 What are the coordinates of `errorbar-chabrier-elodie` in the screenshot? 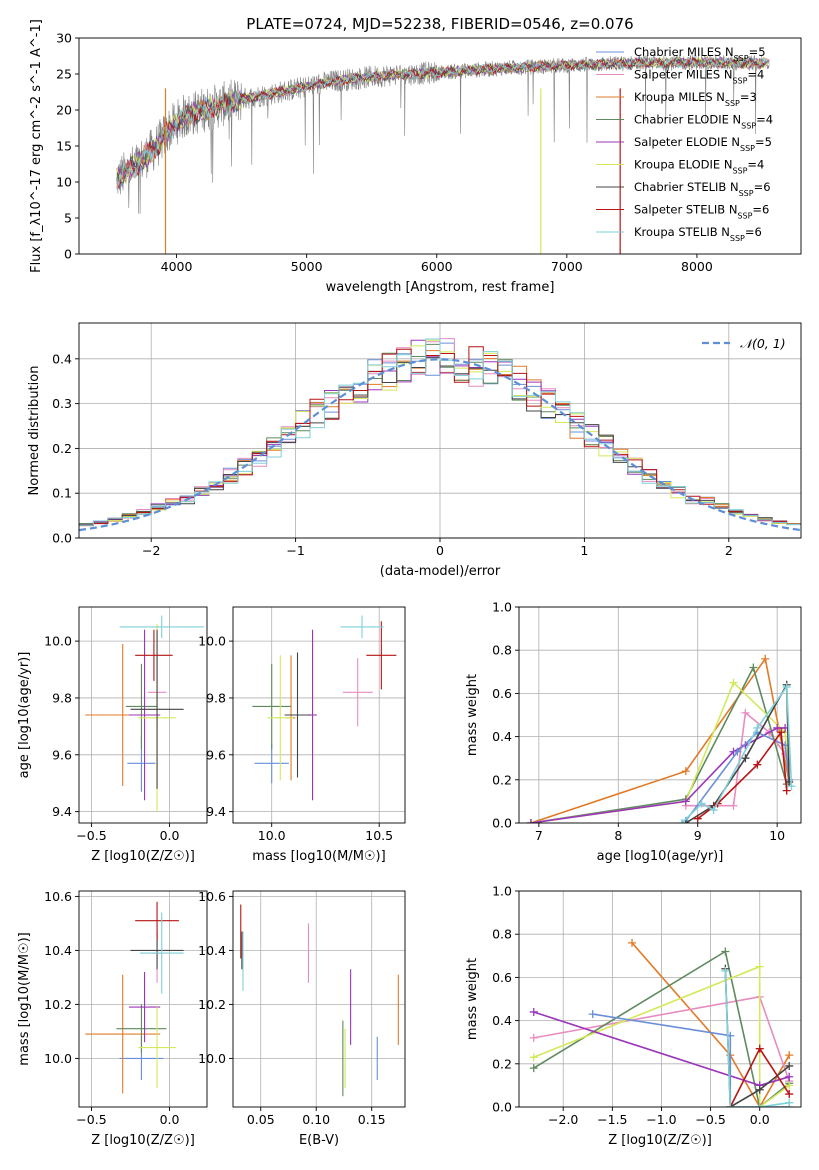 It's located at (141, 706).